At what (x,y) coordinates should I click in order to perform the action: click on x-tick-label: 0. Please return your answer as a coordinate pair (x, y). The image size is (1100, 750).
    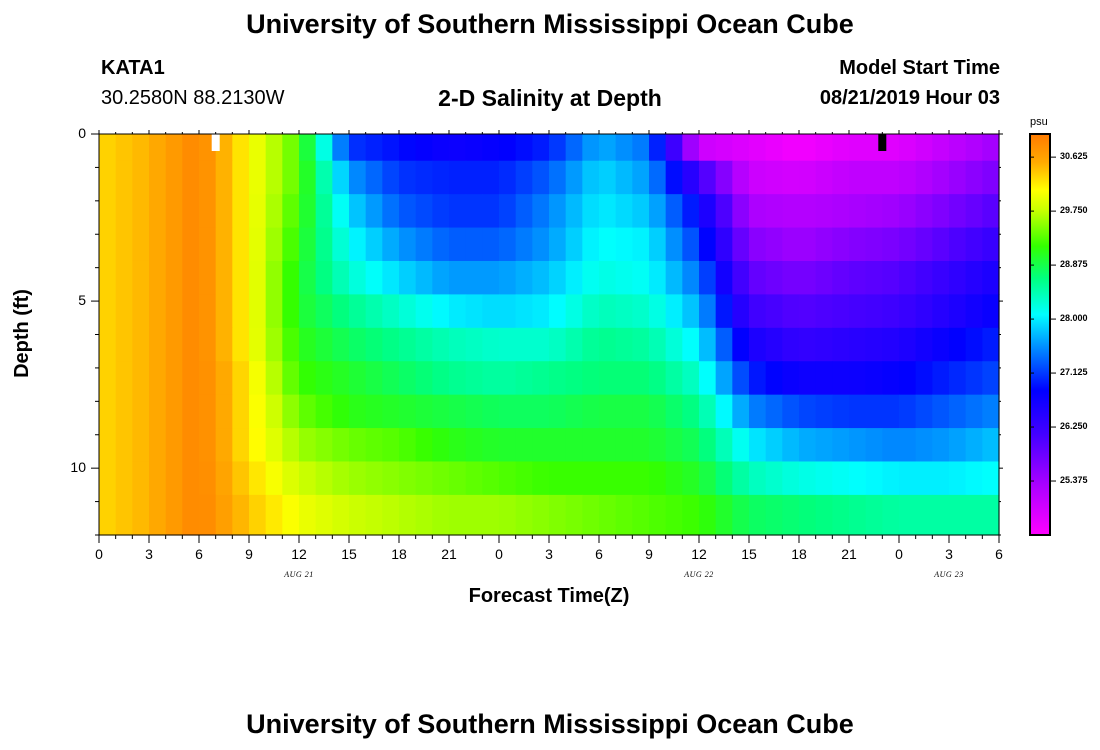
    Looking at the image, I should click on (99, 554).